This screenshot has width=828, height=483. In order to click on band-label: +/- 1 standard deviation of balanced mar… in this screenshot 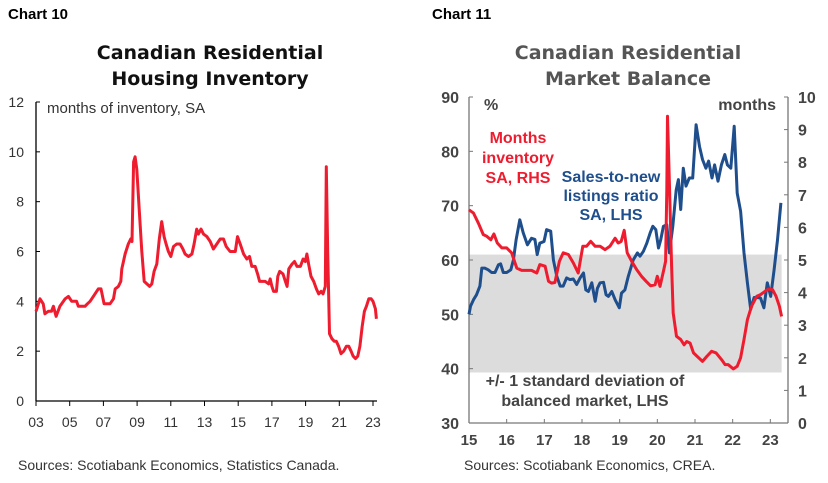, I will do `click(585, 391)`.